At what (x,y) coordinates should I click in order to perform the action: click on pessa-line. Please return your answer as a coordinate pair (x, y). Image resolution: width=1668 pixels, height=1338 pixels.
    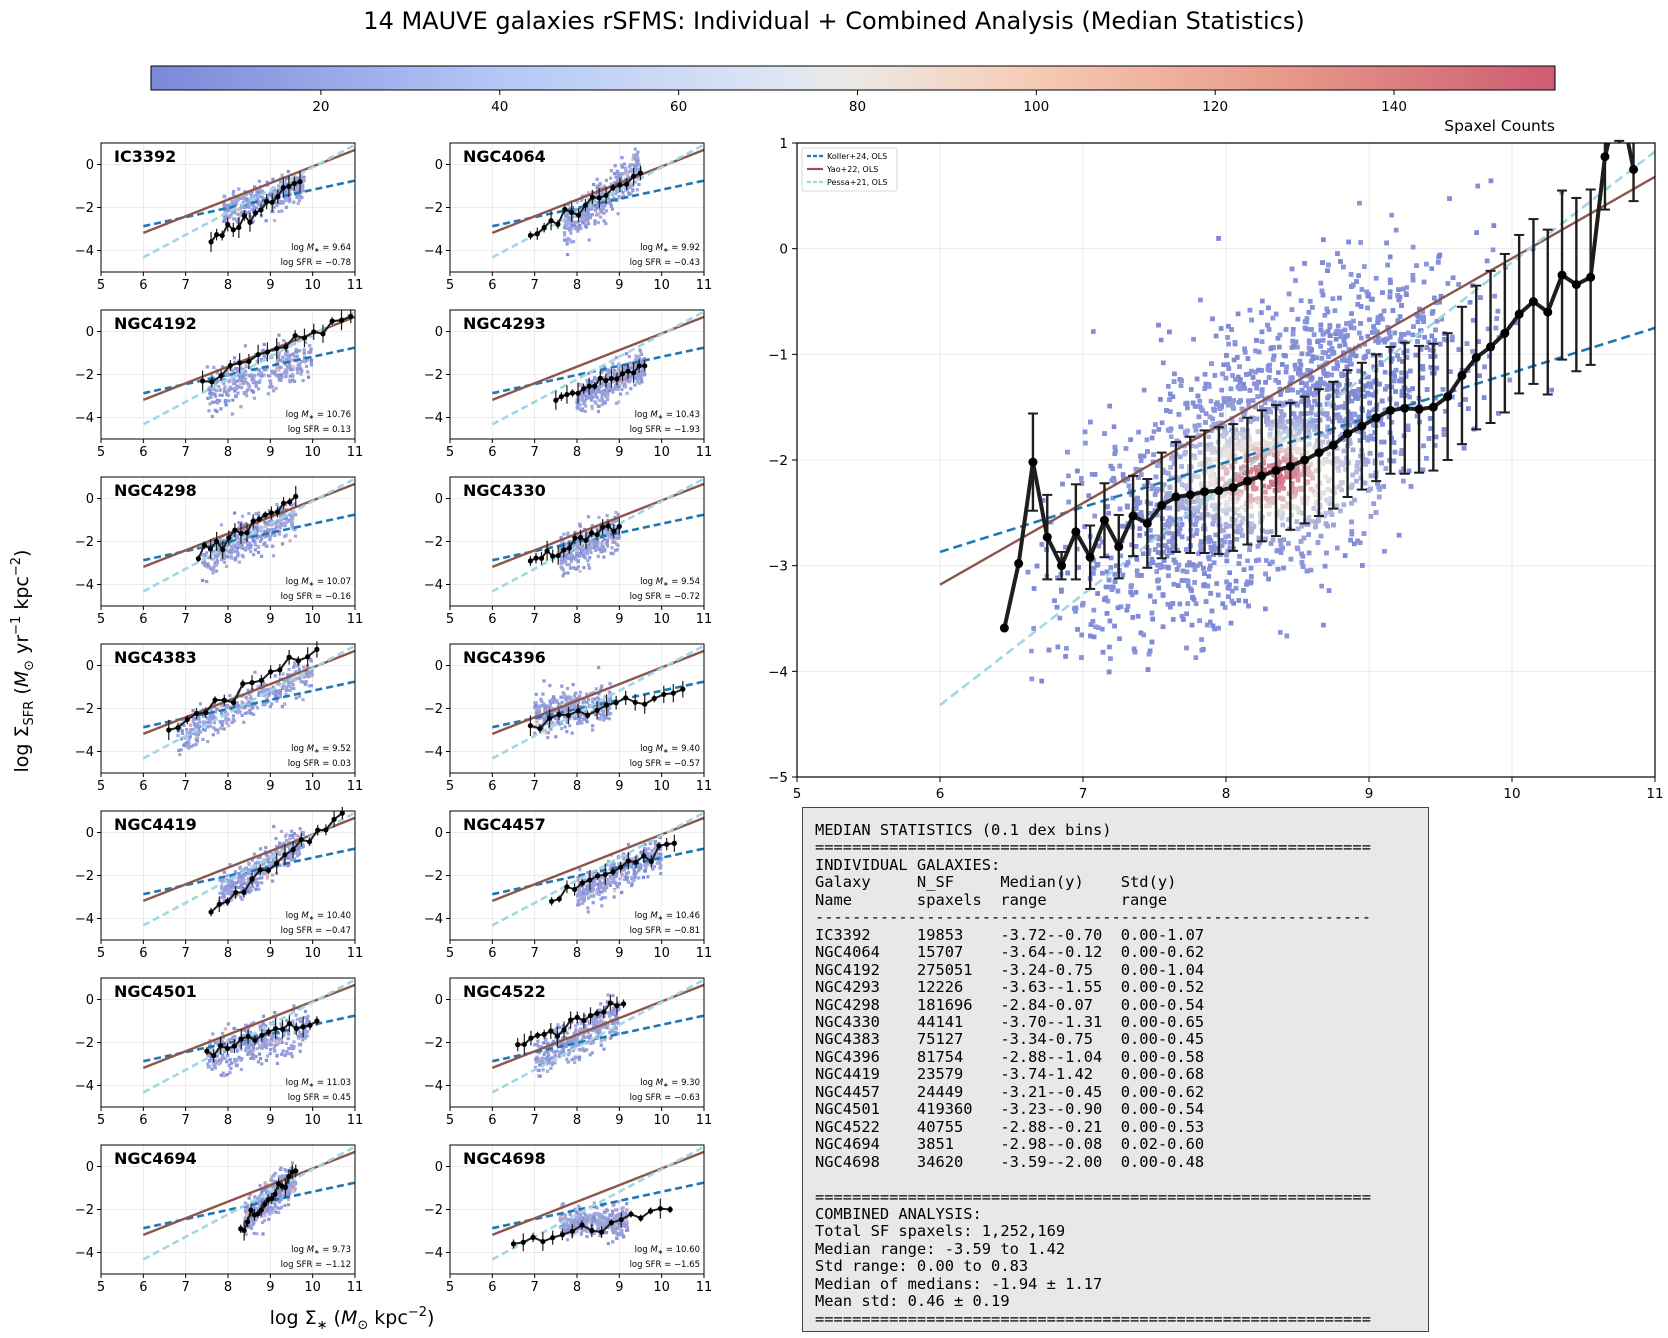
    Looking at the image, I should click on (598, 1036).